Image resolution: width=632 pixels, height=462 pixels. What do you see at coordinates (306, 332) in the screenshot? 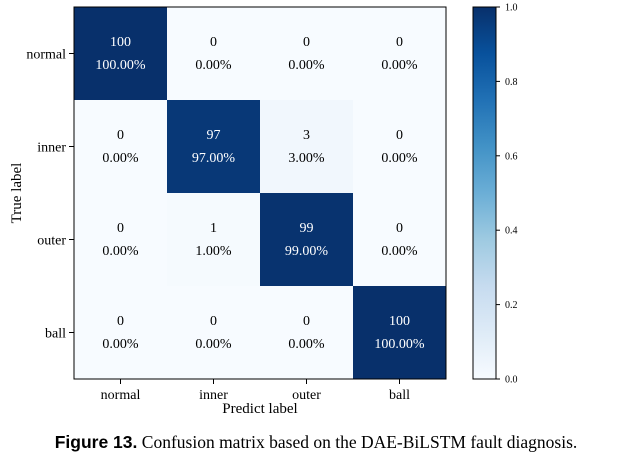
I see `matrix-cell-ball-outer` at bounding box center [306, 332].